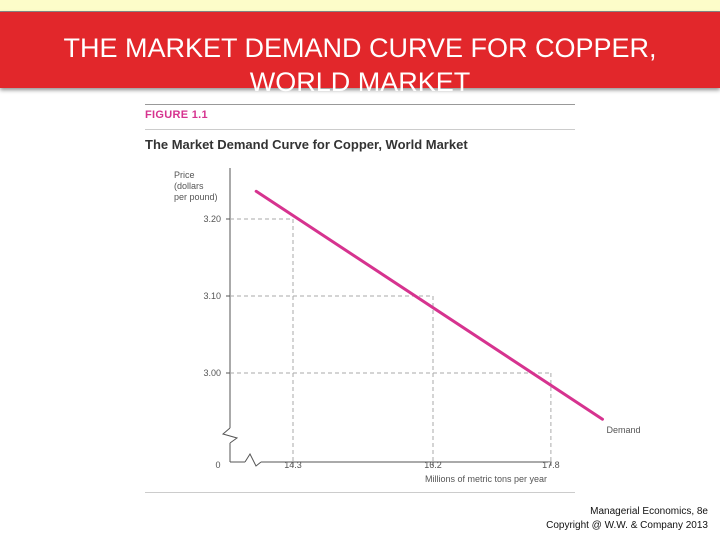 Image resolution: width=720 pixels, height=540 pixels. I want to click on x-tick-label: 16.2, so click(433, 465).